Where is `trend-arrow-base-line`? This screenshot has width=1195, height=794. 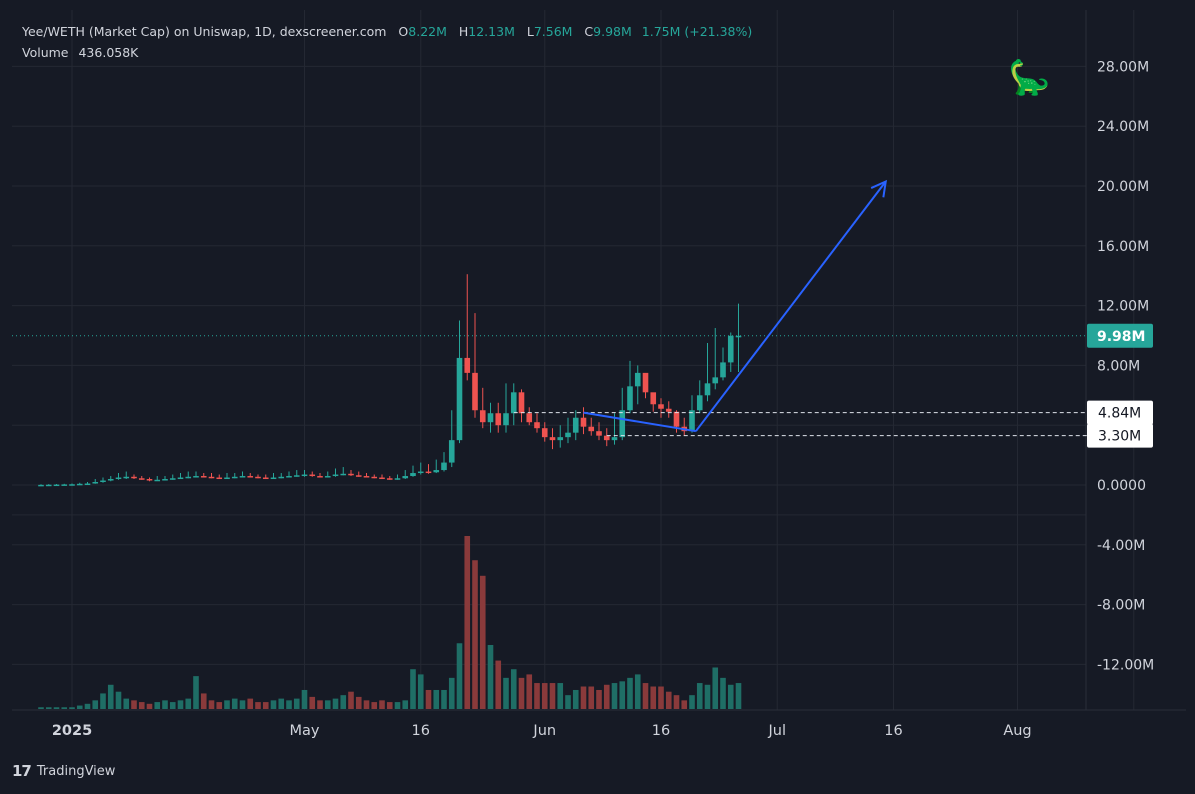 trend-arrow-base-line is located at coordinates (640, 422).